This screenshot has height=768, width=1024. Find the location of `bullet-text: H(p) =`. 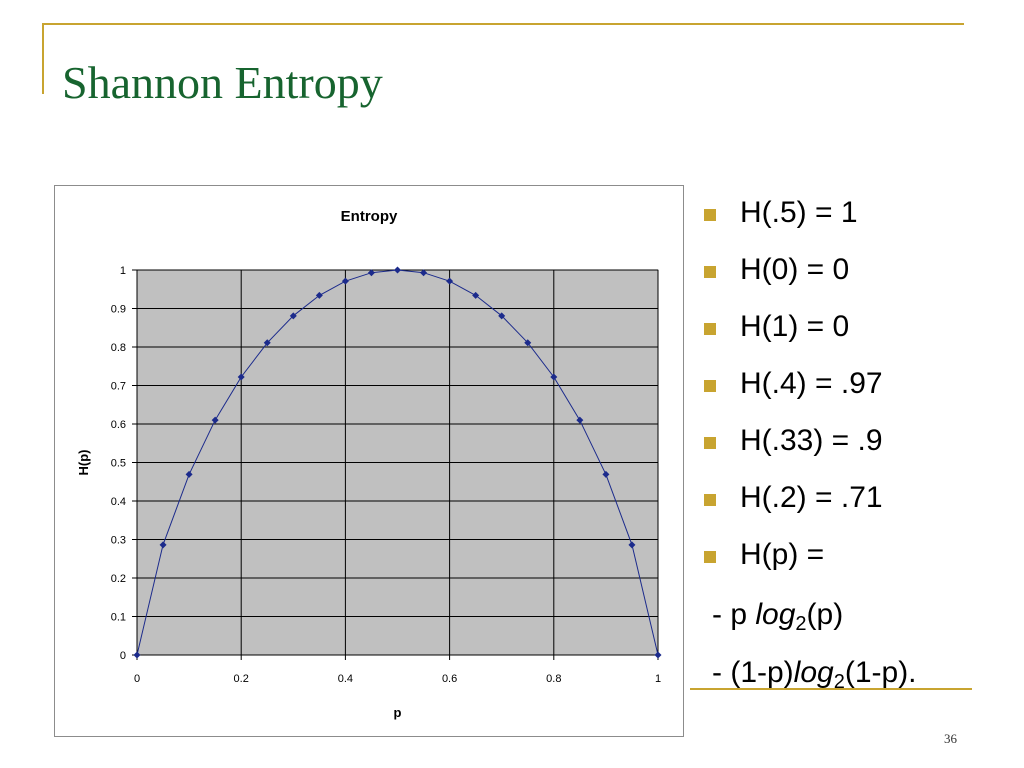

bullet-text: H(p) = is located at coordinates (782, 554).